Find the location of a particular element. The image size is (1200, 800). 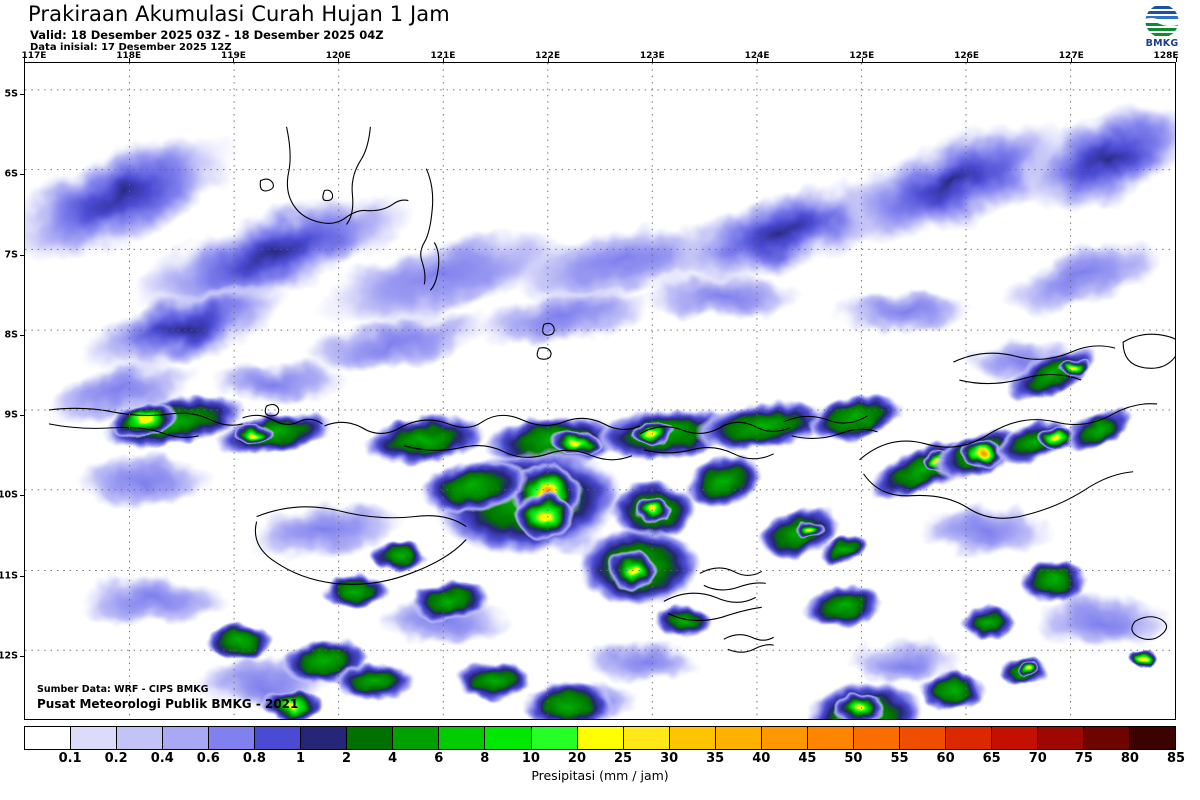

colorbar-tick-label: 70 is located at coordinates (1037, 758).